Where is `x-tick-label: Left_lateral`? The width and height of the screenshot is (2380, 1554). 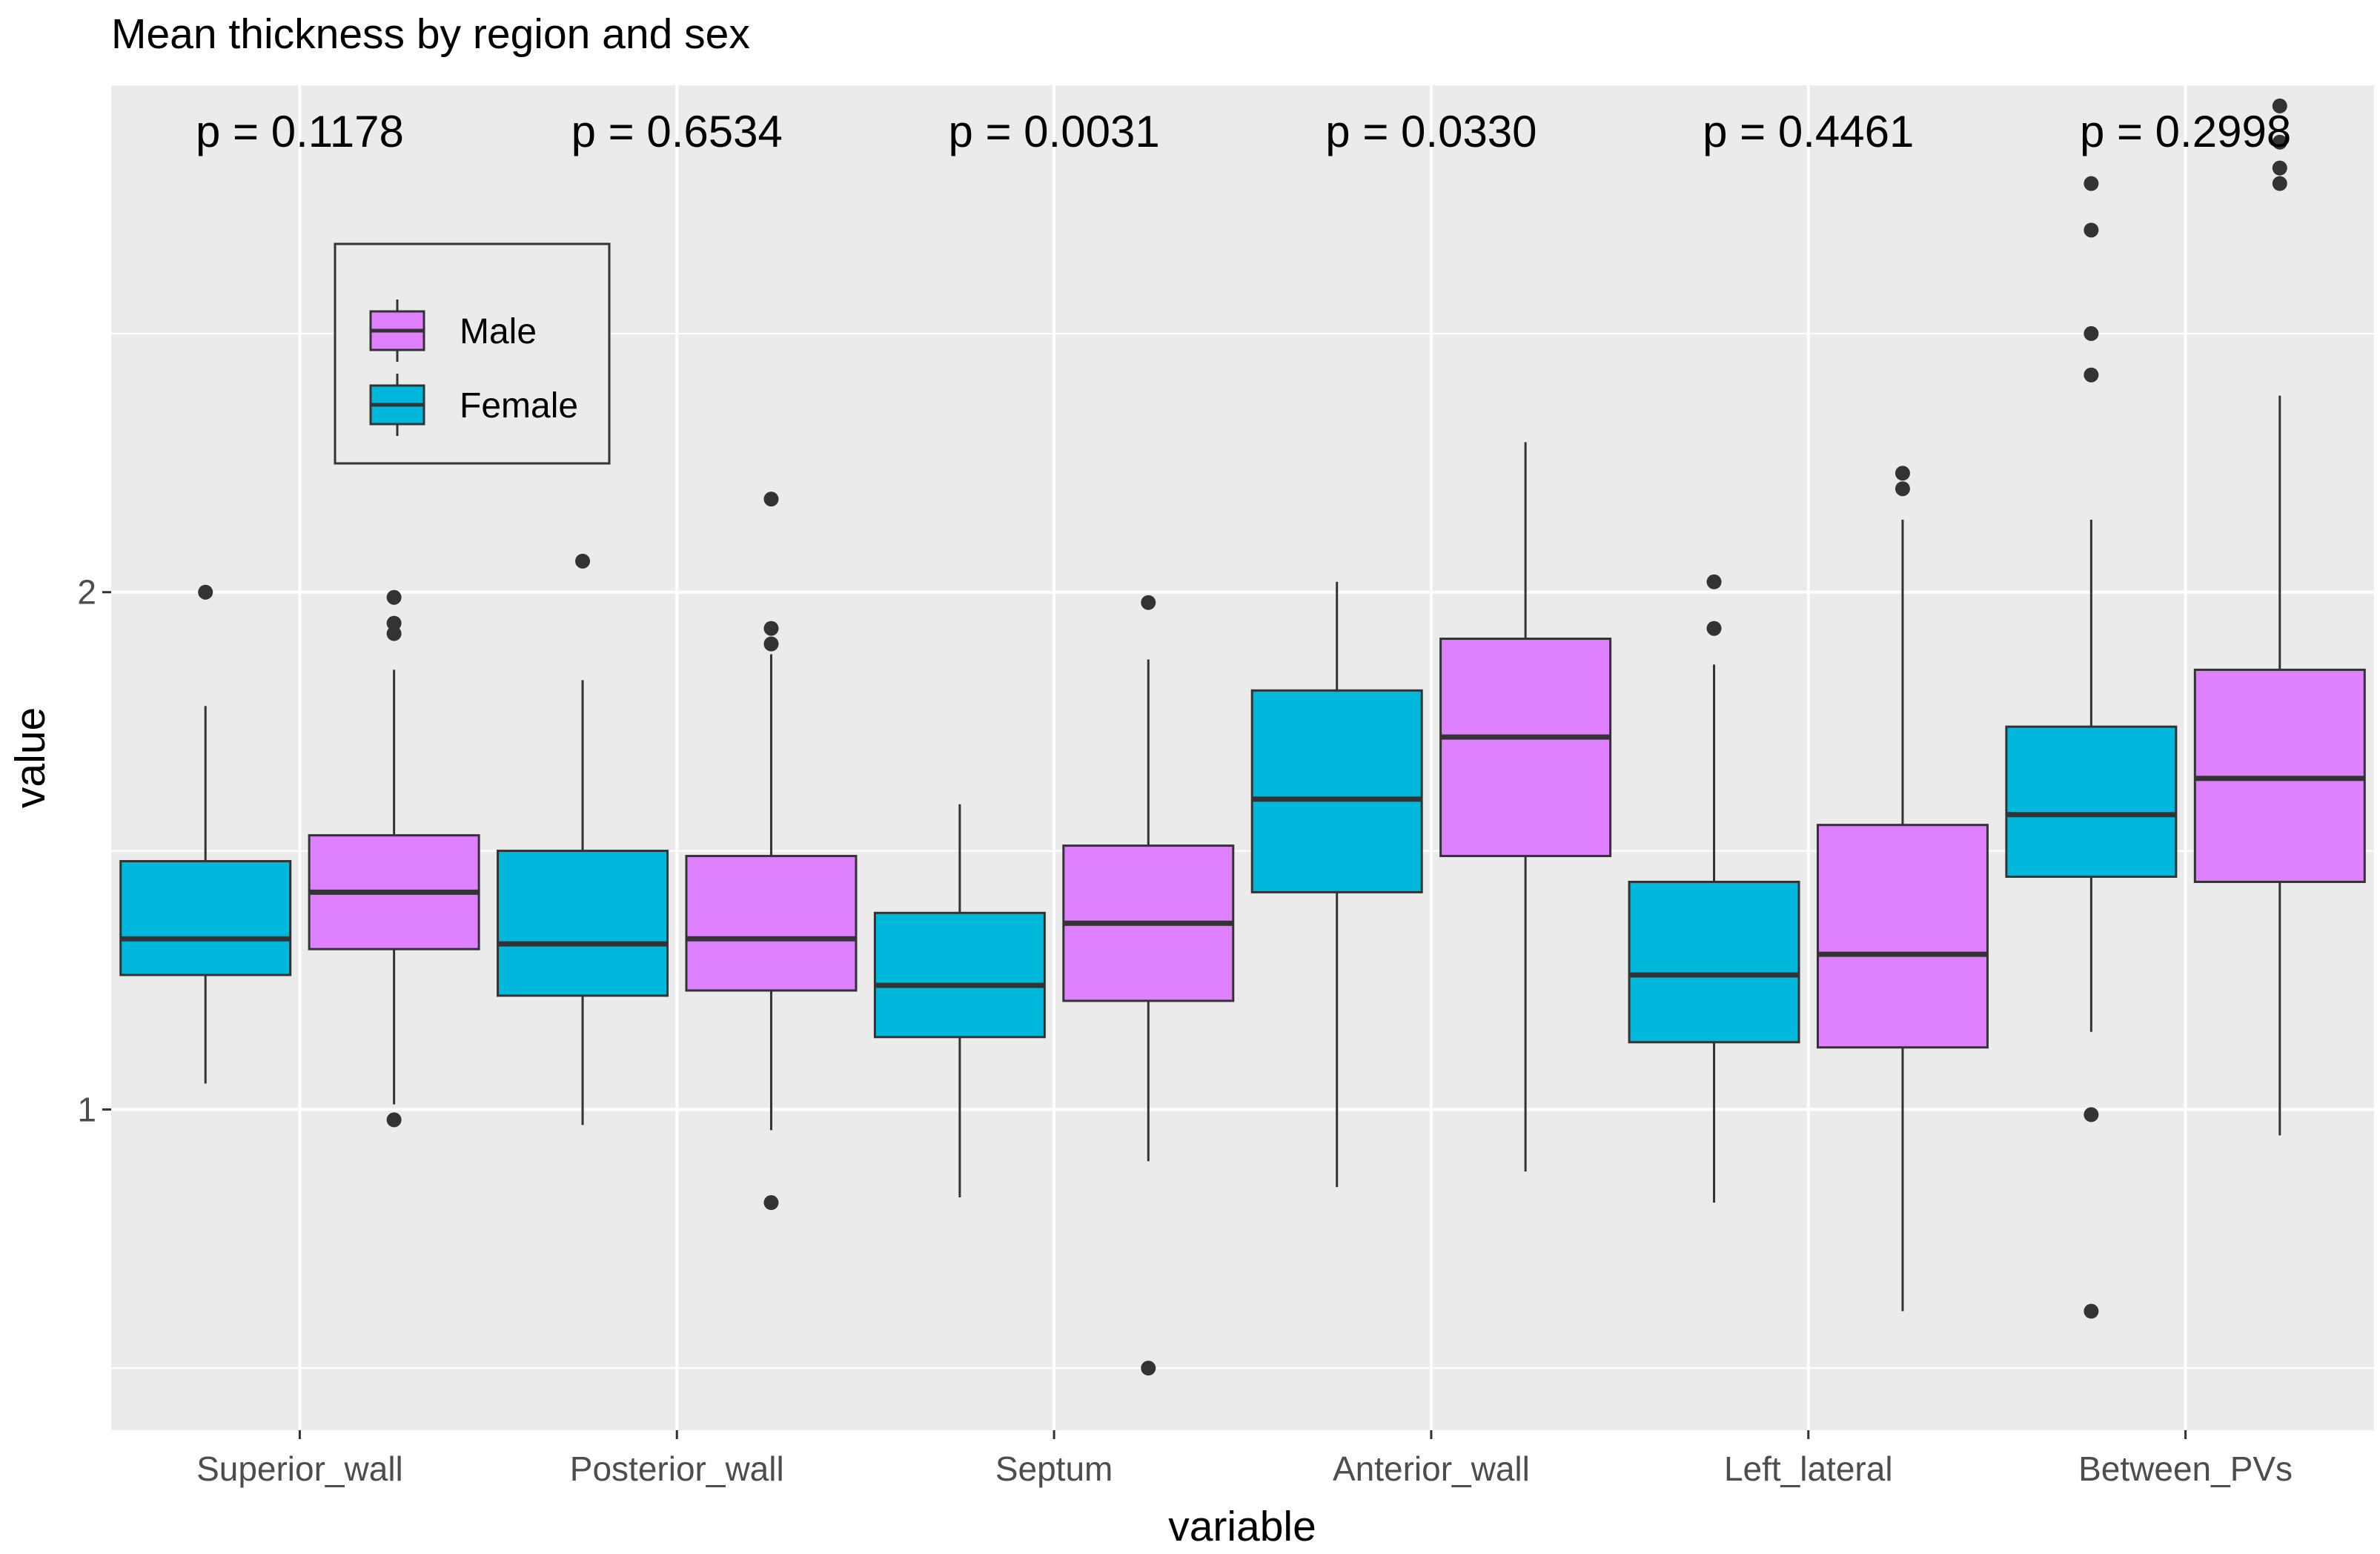 x-tick-label: Left_lateral is located at coordinates (1809, 1468).